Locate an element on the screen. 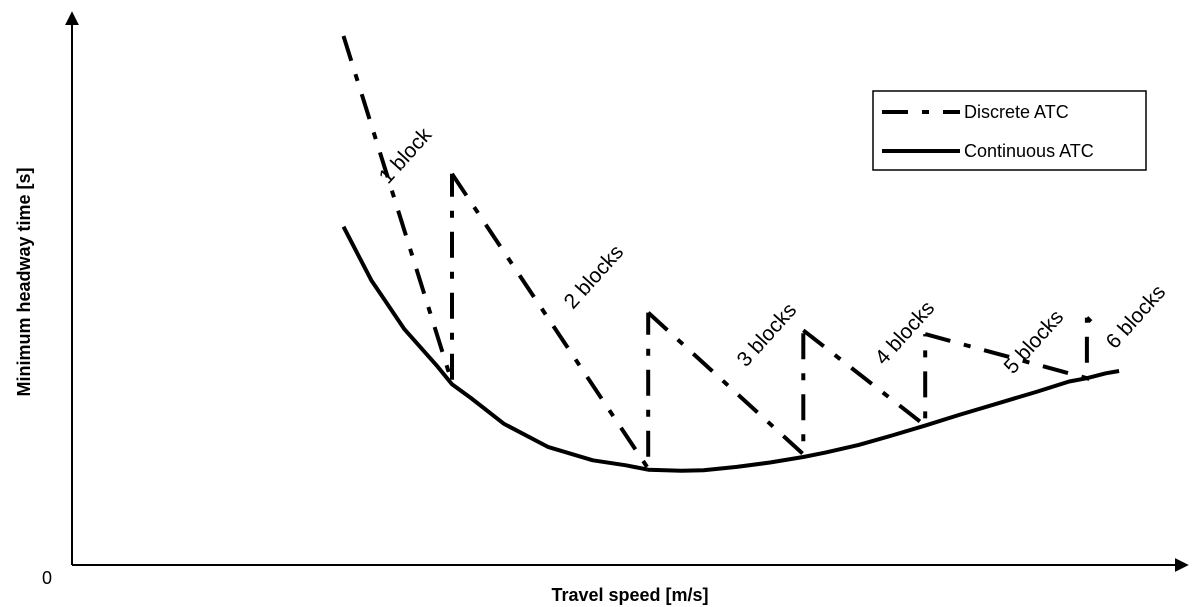  annotation-4-blocks: 4 blocks is located at coordinates (905, 333).